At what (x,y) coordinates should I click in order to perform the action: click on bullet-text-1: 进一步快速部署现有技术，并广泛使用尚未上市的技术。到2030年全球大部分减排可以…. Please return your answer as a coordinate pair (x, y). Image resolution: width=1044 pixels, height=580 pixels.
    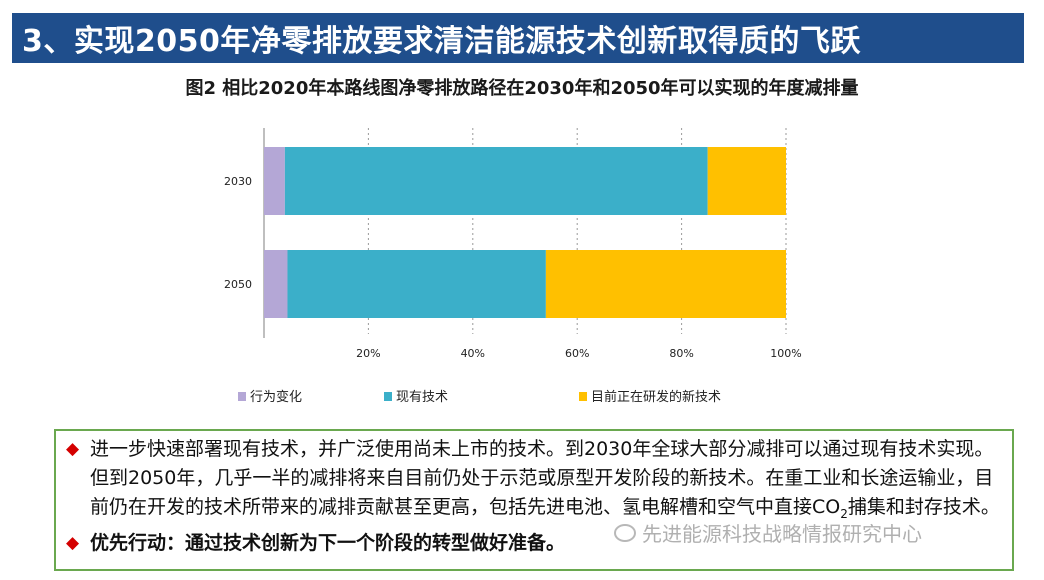
    Looking at the image, I should click on (546, 482).